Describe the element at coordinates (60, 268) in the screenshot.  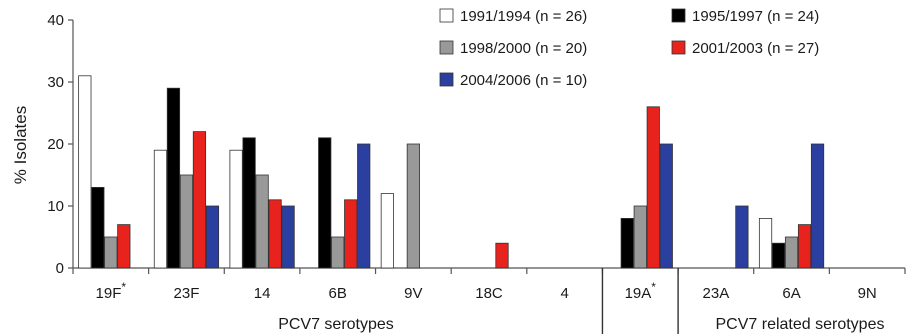
I see `y-tick-label: 0` at that location.